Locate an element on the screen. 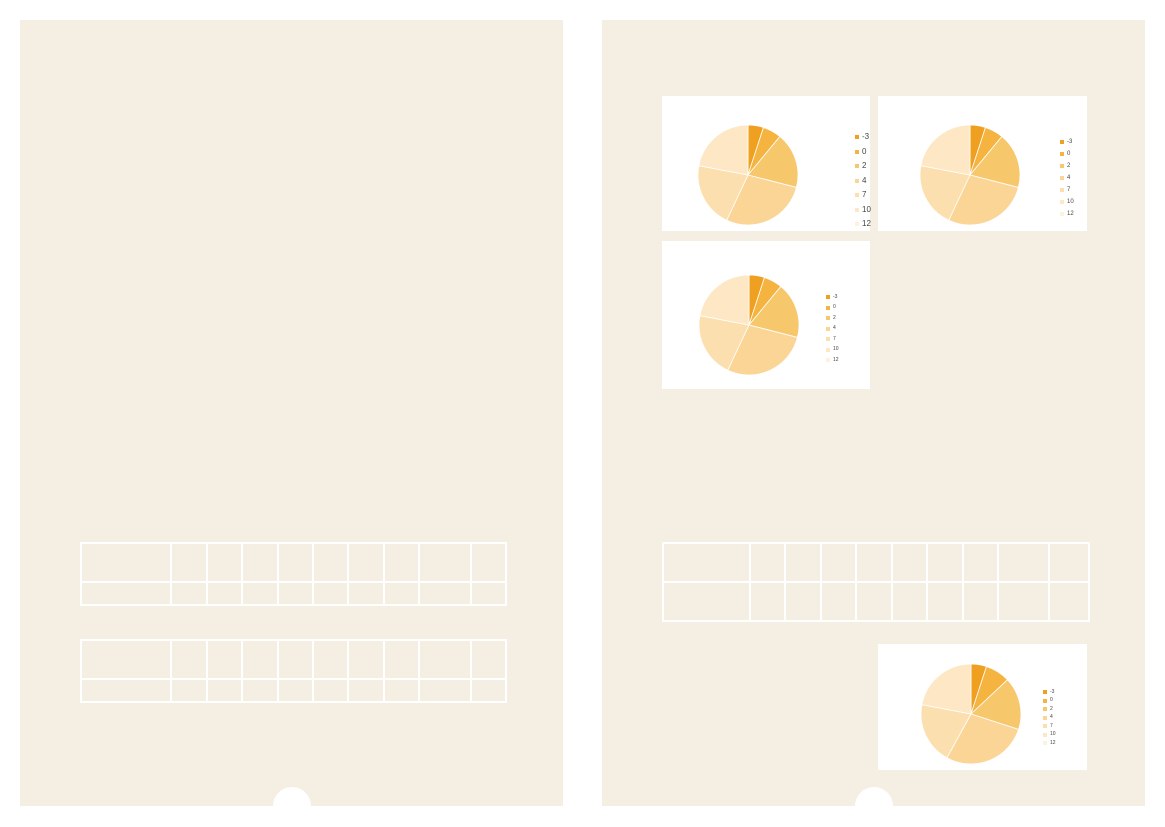  legend-item: 0 is located at coordinates (863, 152).